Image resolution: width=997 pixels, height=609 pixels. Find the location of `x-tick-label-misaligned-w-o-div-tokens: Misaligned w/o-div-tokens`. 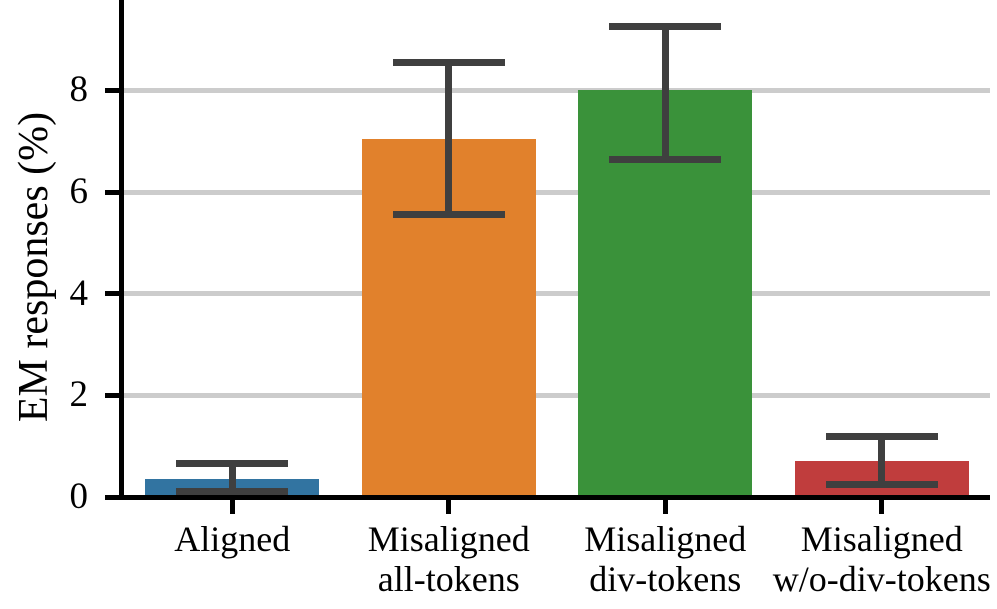

x-tick-label-misaligned-w-o-div-tokens: Misaligned w/o-div-tokens is located at coordinates (881, 559).